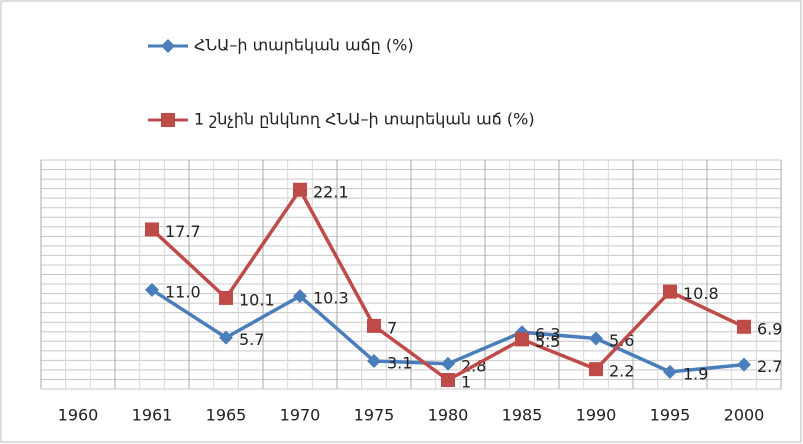  What do you see at coordinates (374, 415) in the screenshot?
I see `x-tick-label: 1975` at bounding box center [374, 415].